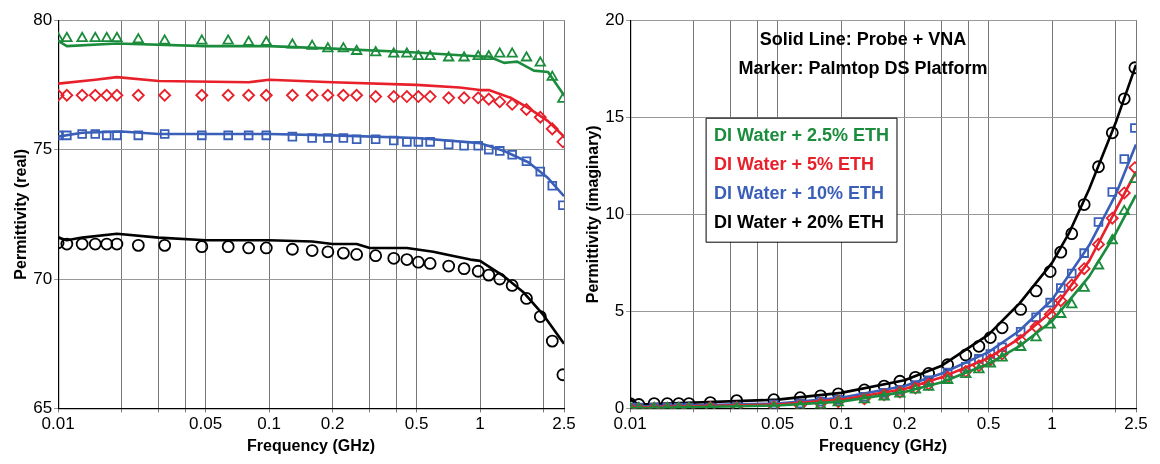 The width and height of the screenshot is (1160, 464). Describe the element at coordinates (43, 149) in the screenshot. I see `y-tick-label: 75` at that location.